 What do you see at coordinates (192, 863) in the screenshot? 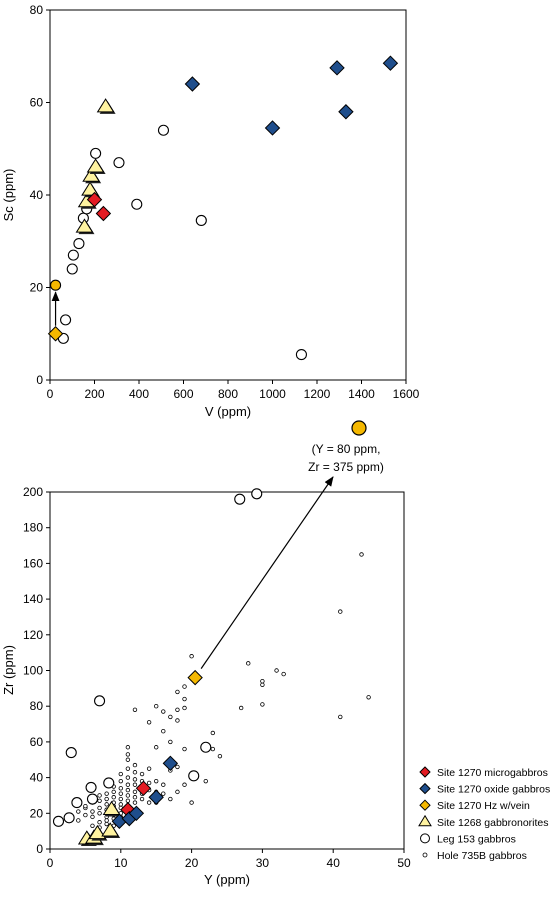
I see `x-tick-label: 20` at bounding box center [192, 863].